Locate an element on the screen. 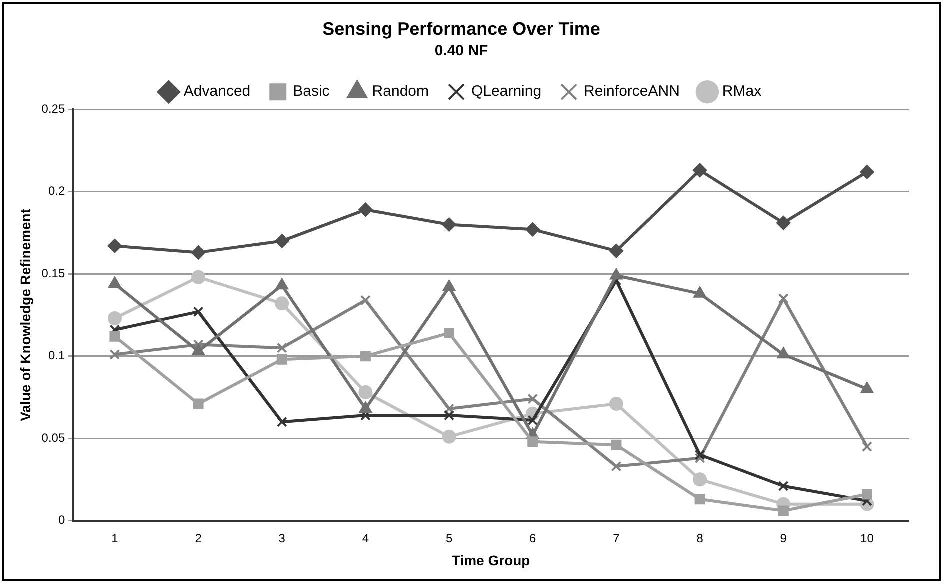 This screenshot has height=587, width=947. x-tick-label: 4 is located at coordinates (366, 538).